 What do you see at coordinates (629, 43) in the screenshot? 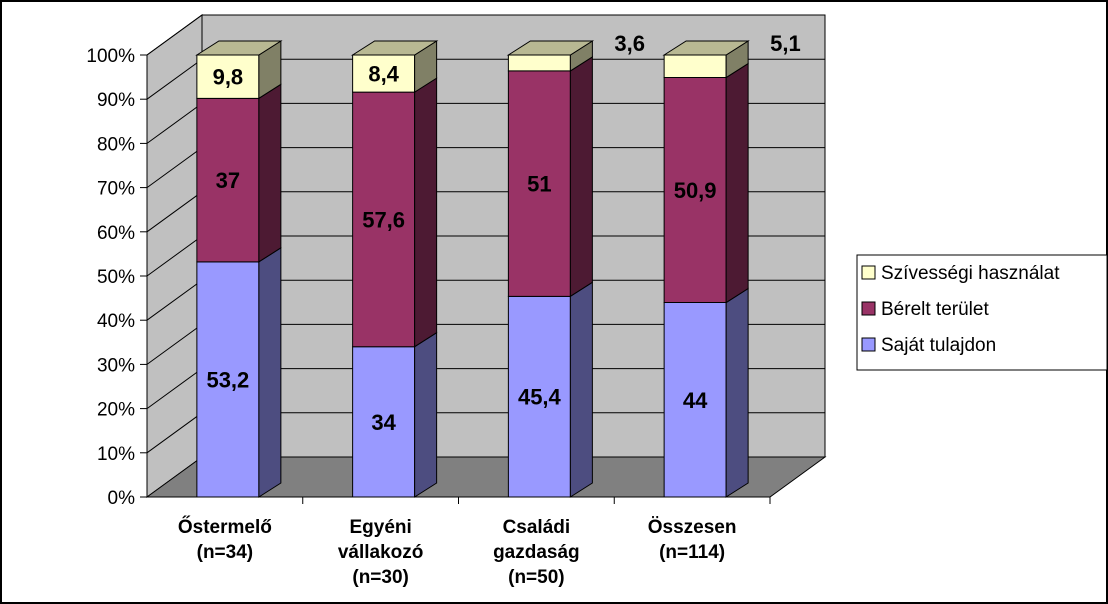
I see `data-label: 3,6` at bounding box center [629, 43].